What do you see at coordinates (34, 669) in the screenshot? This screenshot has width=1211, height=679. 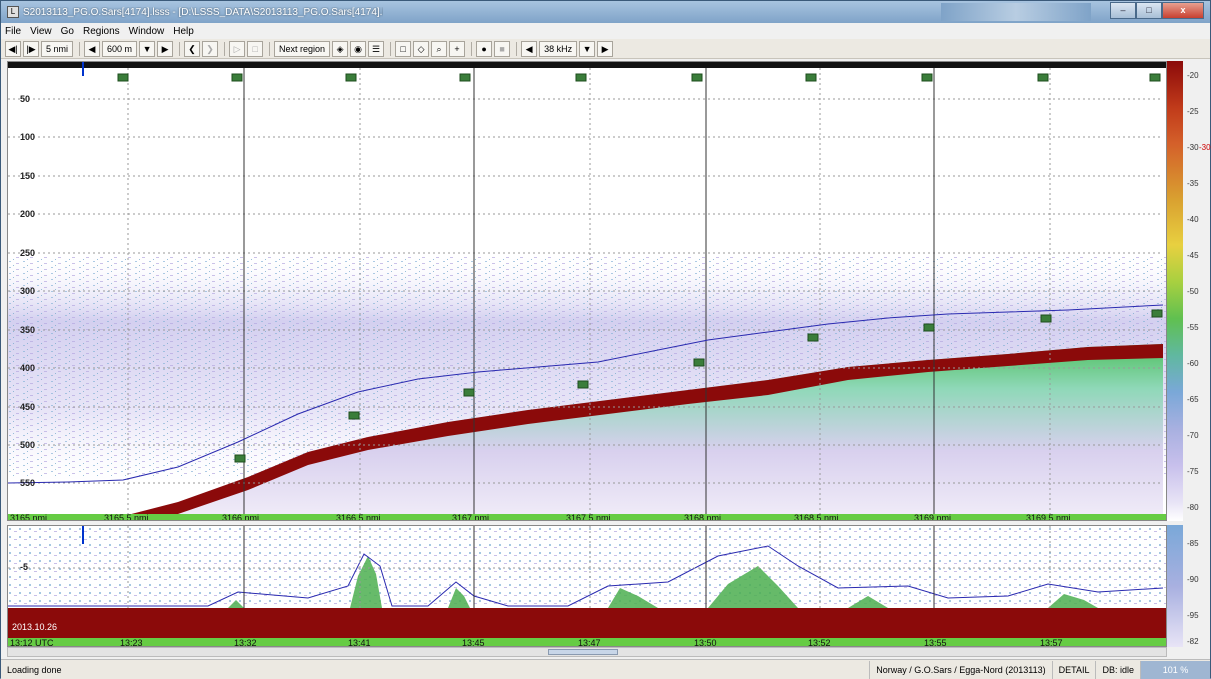 I see `status-message: Loading done` at bounding box center [34, 669].